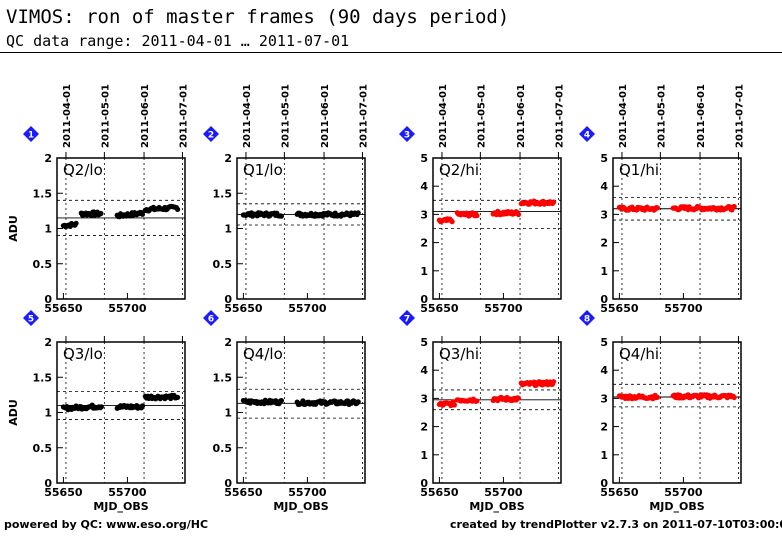 Image resolution: width=782 pixels, height=542 pixels. What do you see at coordinates (211, 136) in the screenshot?
I see `plot-marker-number: 2` at bounding box center [211, 136].